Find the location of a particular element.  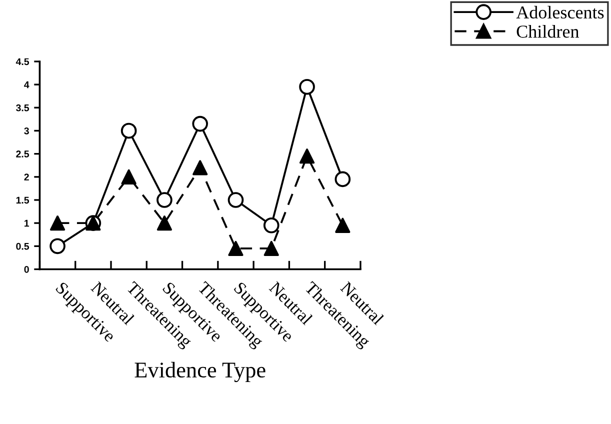

y-tick-label: 3 is located at coordinates (26, 130).